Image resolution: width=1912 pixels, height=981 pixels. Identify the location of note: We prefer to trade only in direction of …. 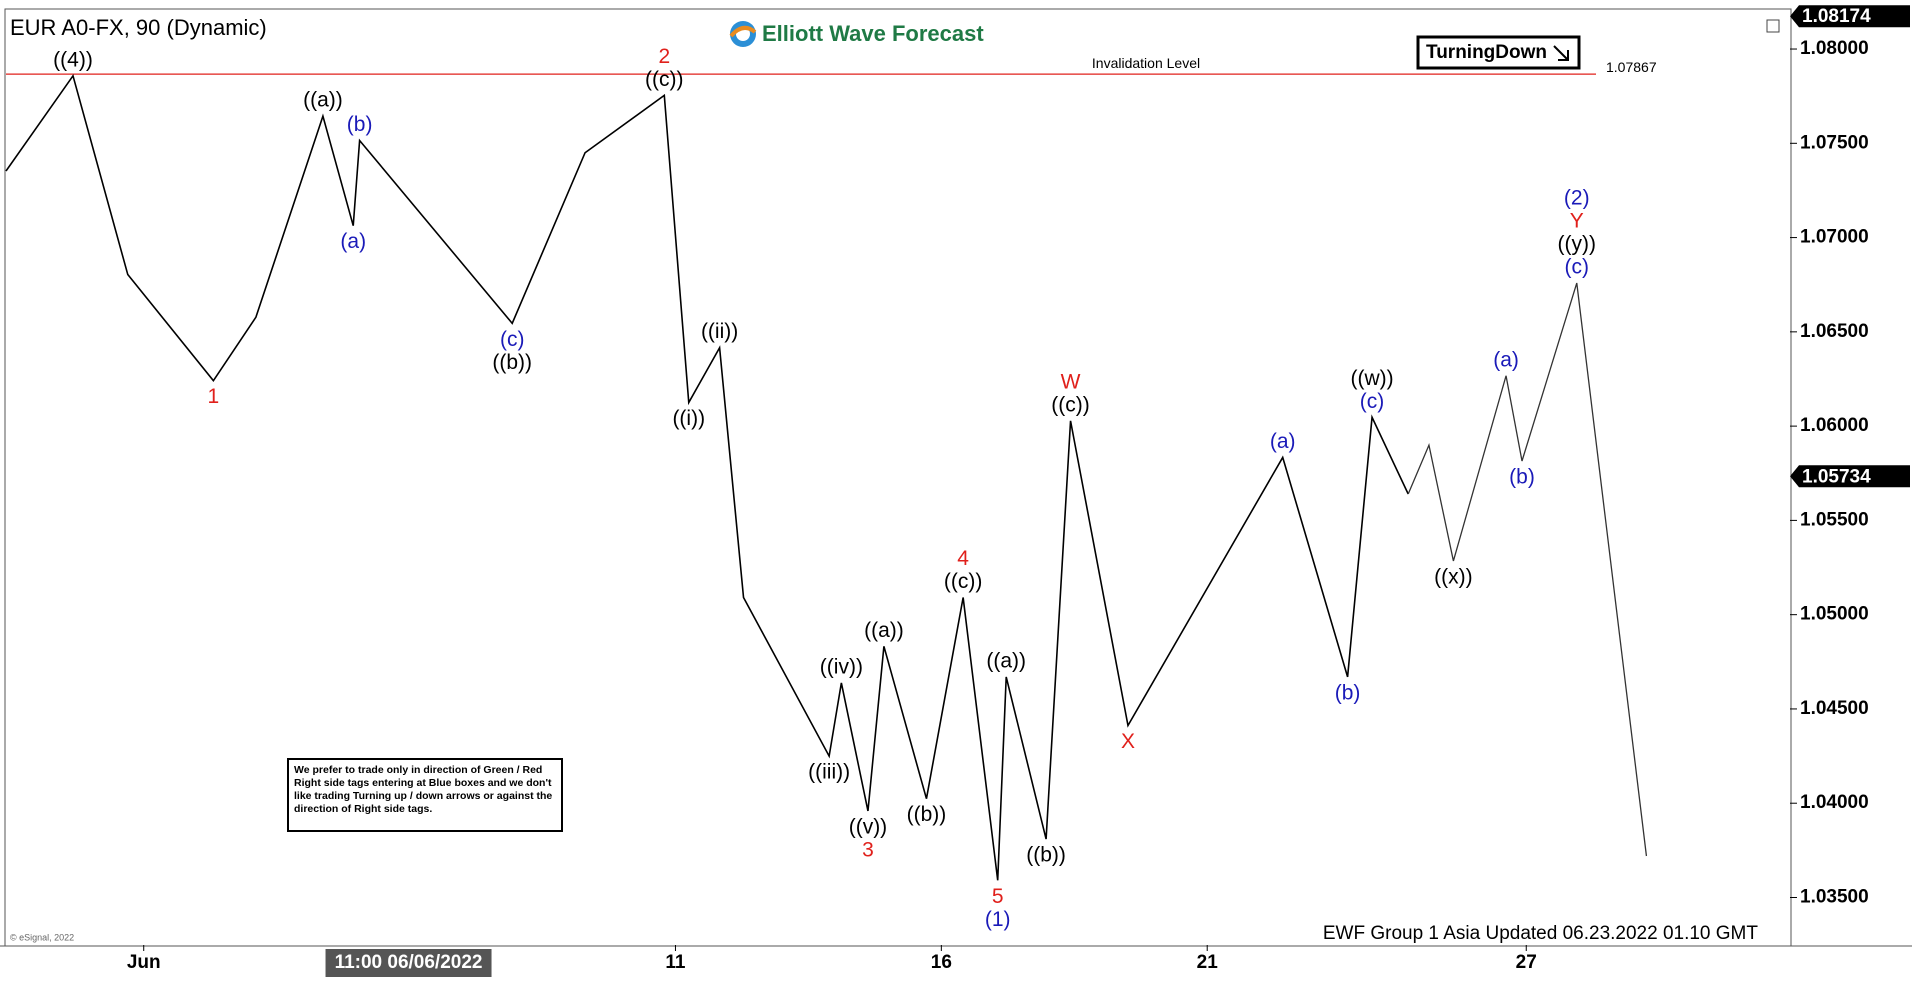
(425, 795).